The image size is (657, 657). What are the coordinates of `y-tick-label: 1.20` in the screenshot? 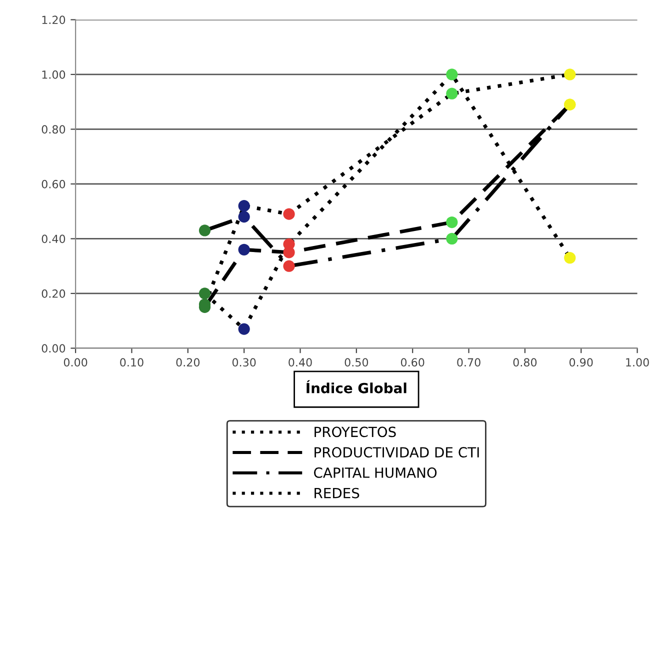 It's located at (54, 20).